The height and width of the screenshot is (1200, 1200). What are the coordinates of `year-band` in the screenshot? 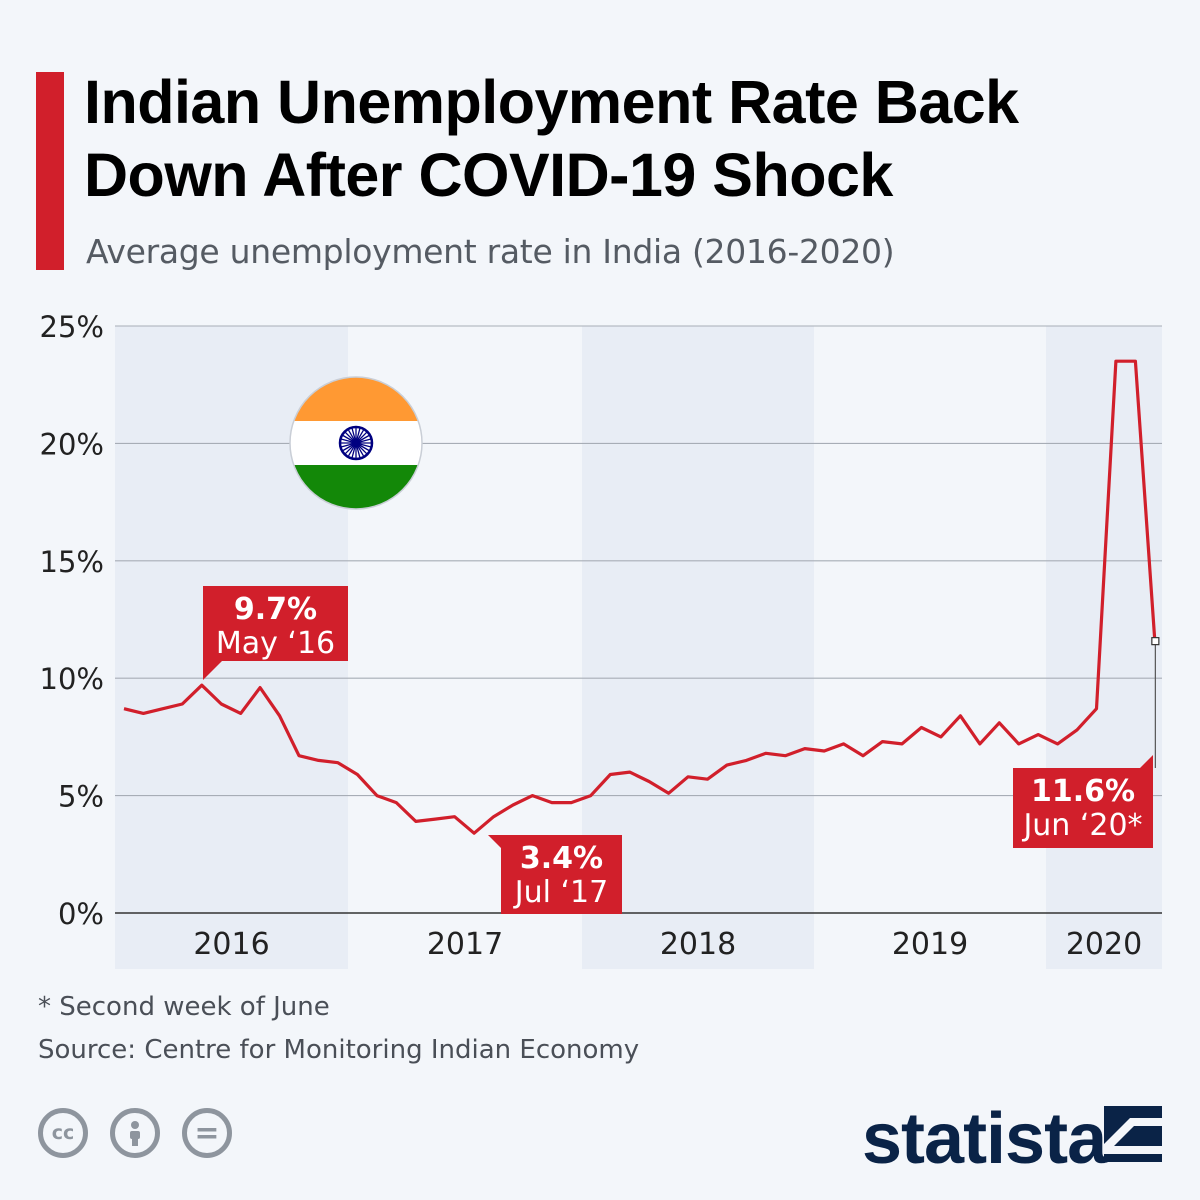 It's located at (1104, 647).